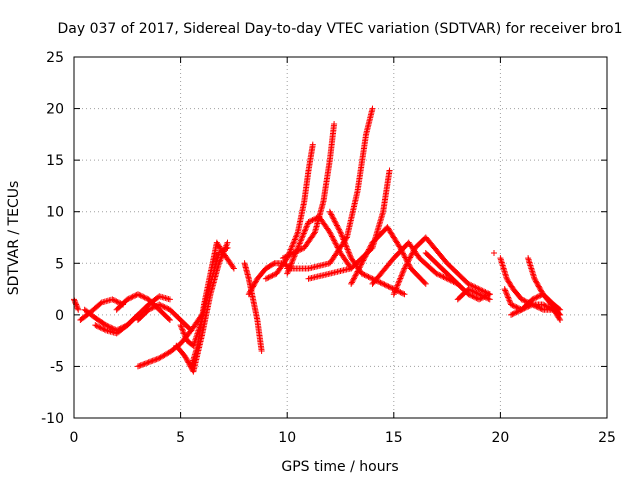 This screenshot has height=480, width=640. Describe the element at coordinates (500, 438) in the screenshot. I see `x-tick-label: 20` at that location.